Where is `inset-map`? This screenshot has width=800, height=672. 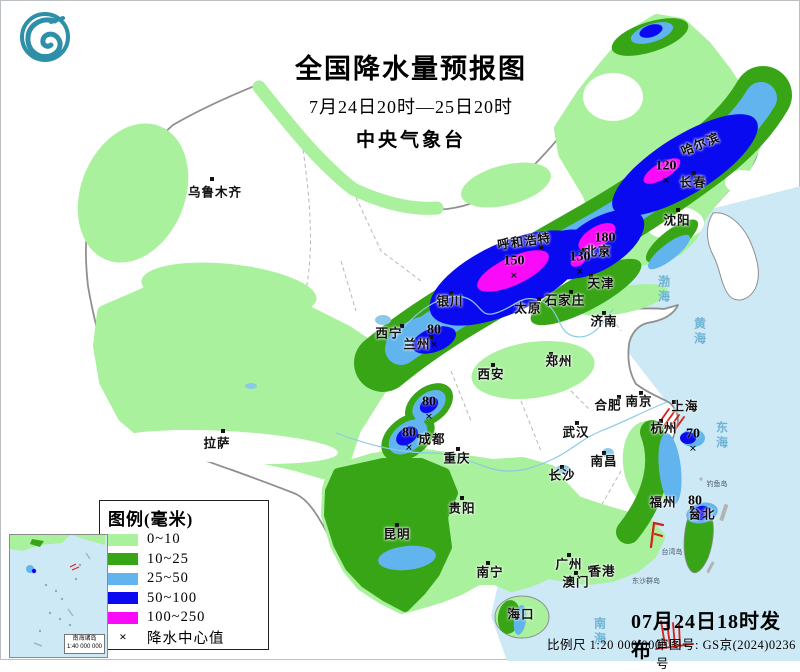 inset-map is located at coordinates (57, 591).